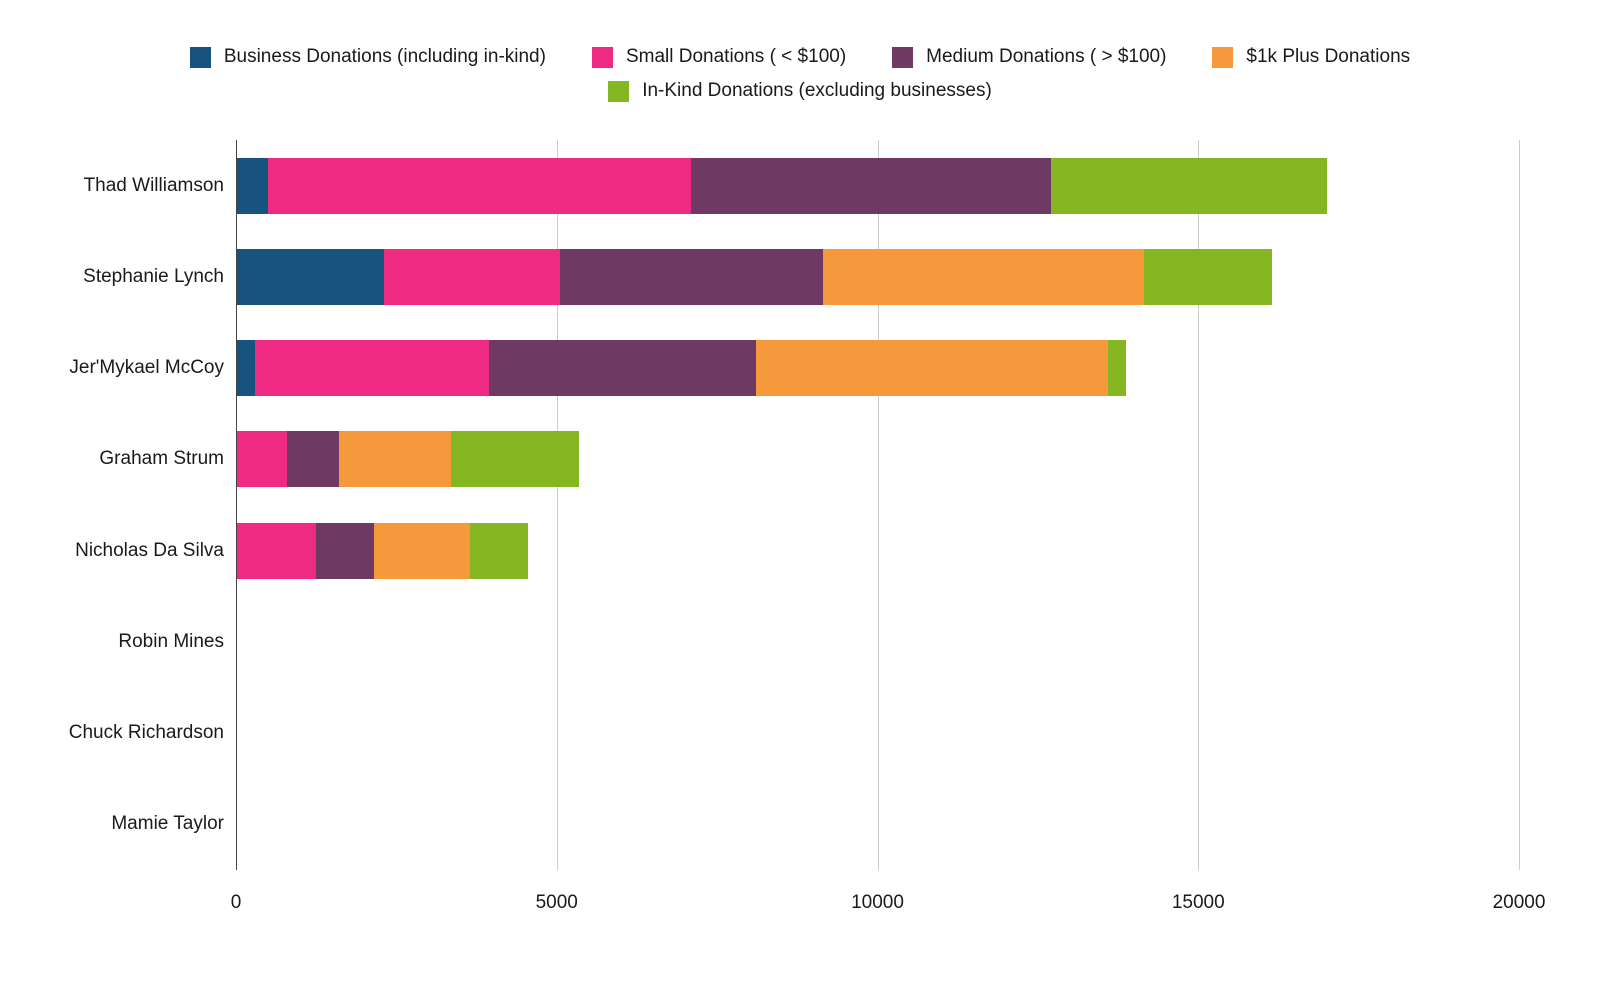 The image size is (1600, 989). Describe the element at coordinates (146, 733) in the screenshot. I see `category-label: Chuck Richardson` at that location.